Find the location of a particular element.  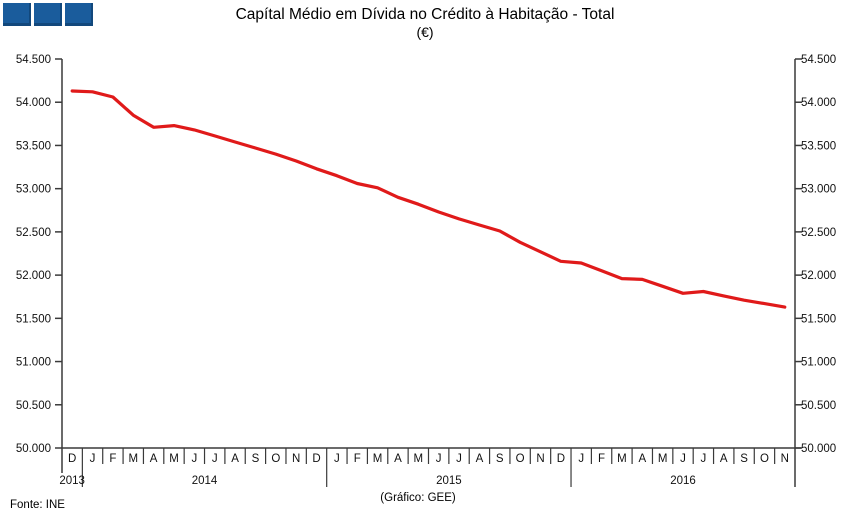

source-note: Fonte: INE is located at coordinates (37, 505).